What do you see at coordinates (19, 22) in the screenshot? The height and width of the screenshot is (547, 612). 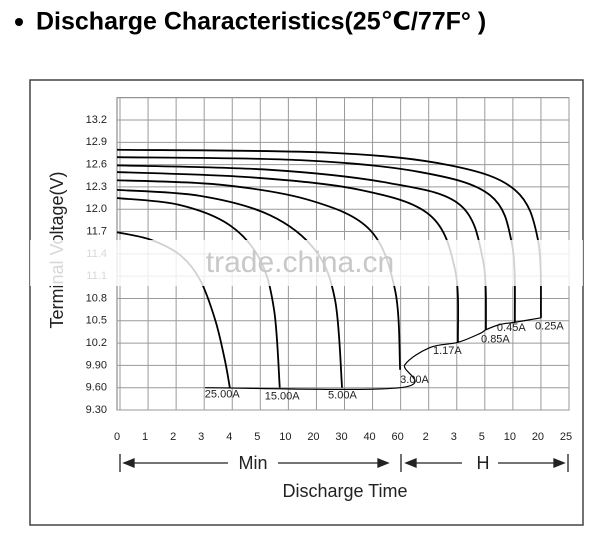 I see `bullet` at bounding box center [19, 22].